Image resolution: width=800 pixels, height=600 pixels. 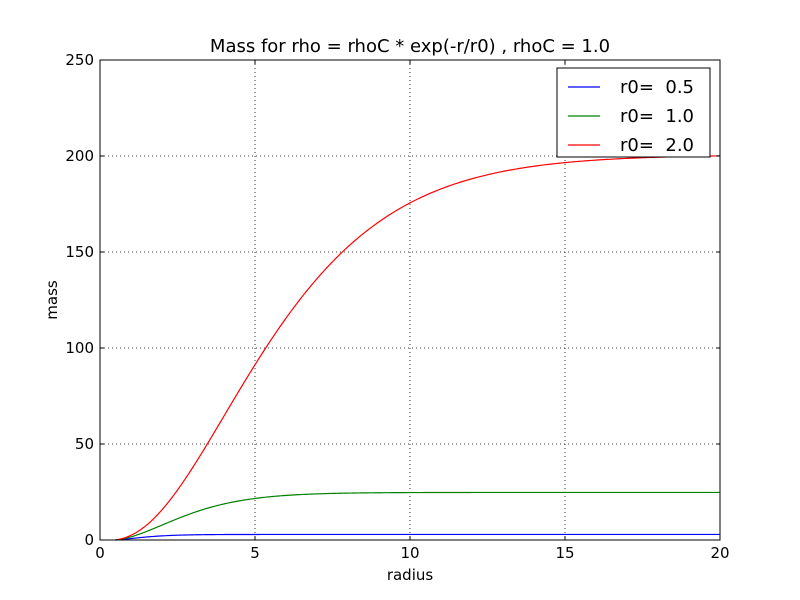 I want to click on x-tick-label: 10, so click(x=409, y=553).